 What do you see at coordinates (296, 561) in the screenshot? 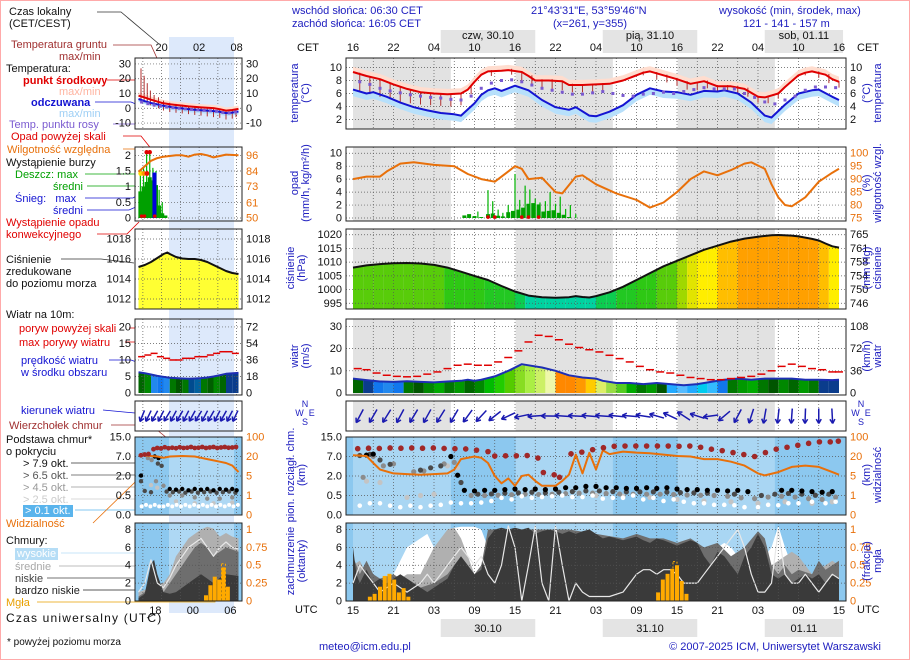
I see `axis-title-cloudcover-left: zachmurzenie (oktanty)` at bounding box center [296, 561].